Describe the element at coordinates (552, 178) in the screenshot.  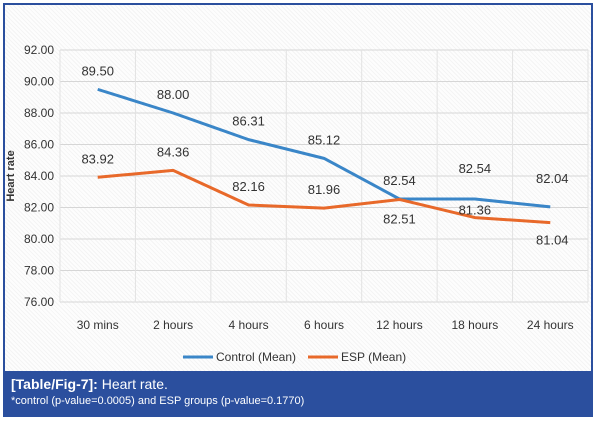
I see `data-label: 82.04` at that location.